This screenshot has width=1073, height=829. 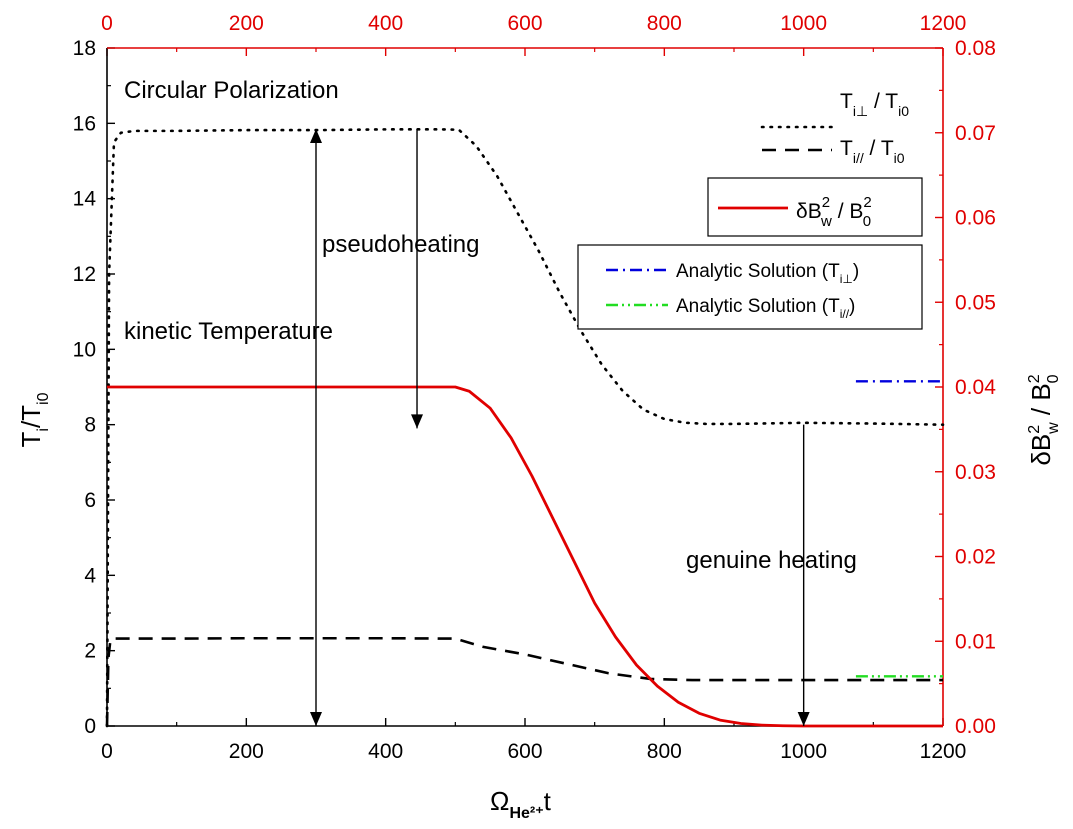 I want to click on left-y-tick-label: 16, so click(x=84, y=123).